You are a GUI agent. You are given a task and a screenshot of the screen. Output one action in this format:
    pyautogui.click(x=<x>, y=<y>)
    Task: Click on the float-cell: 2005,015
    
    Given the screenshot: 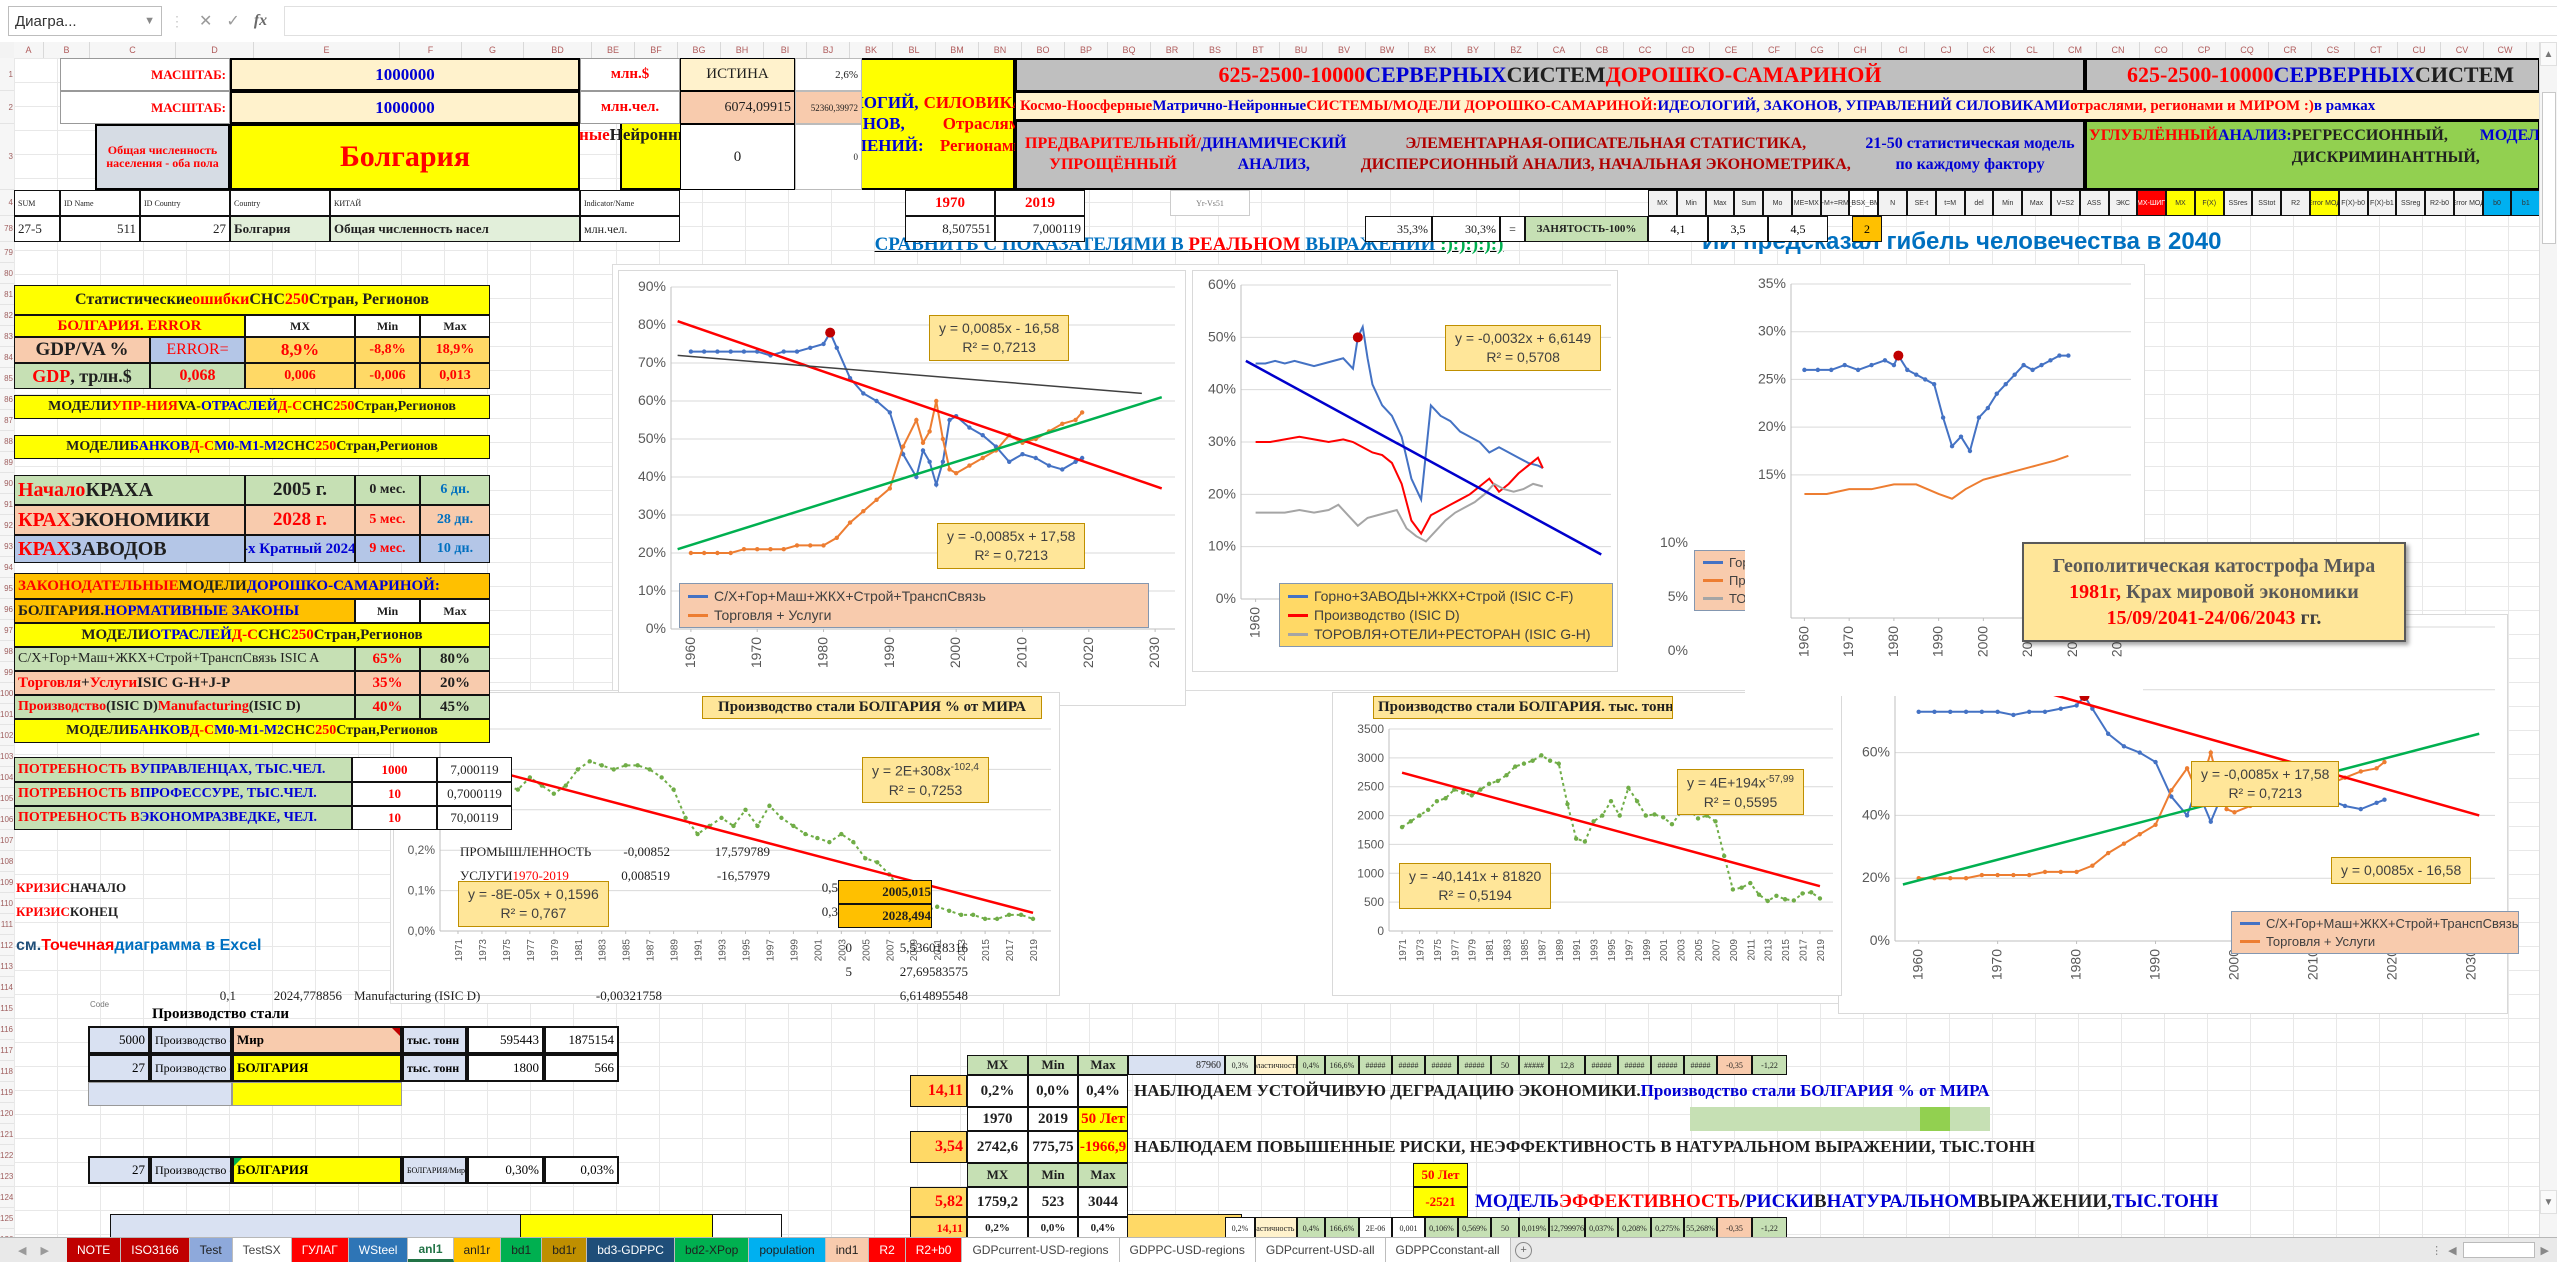 What is the action you would take?
    pyautogui.click(x=885, y=892)
    